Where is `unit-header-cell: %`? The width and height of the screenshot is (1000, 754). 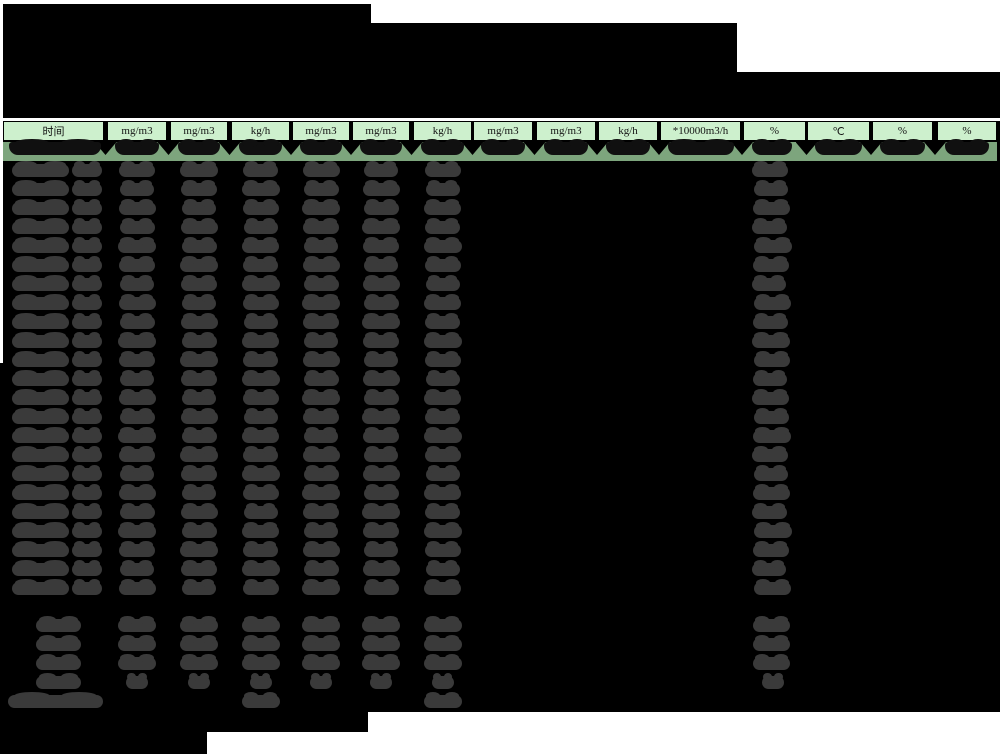
unit-header-cell: % is located at coordinates (902, 131).